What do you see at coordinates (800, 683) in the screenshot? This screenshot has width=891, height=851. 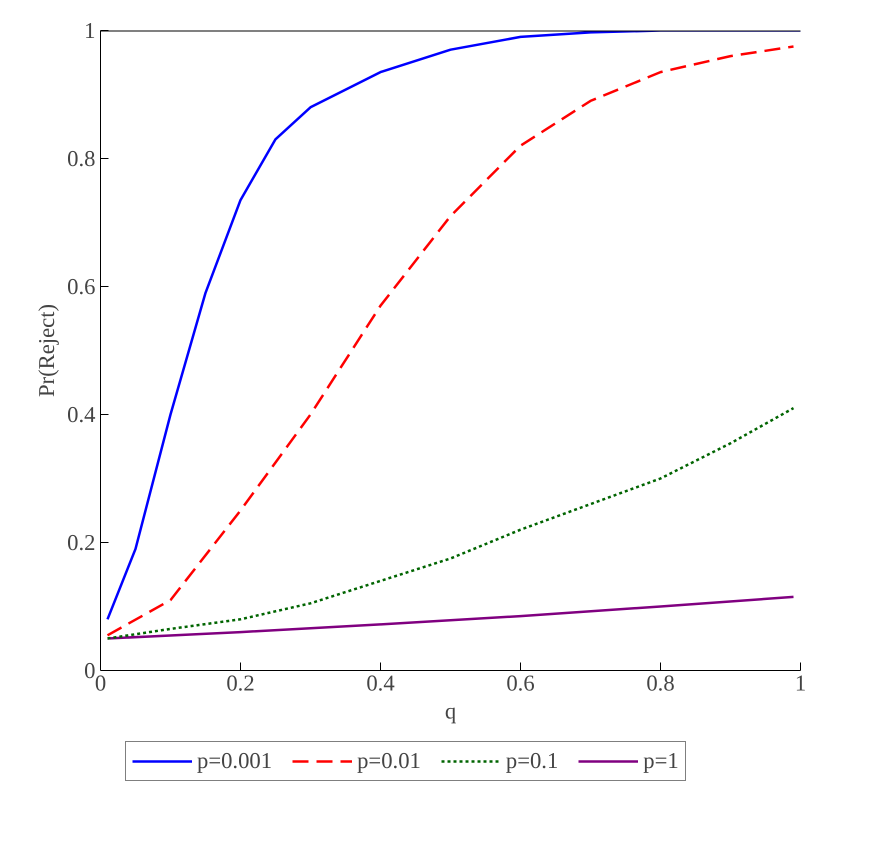 I see `x-tick-label: 1` at bounding box center [800, 683].